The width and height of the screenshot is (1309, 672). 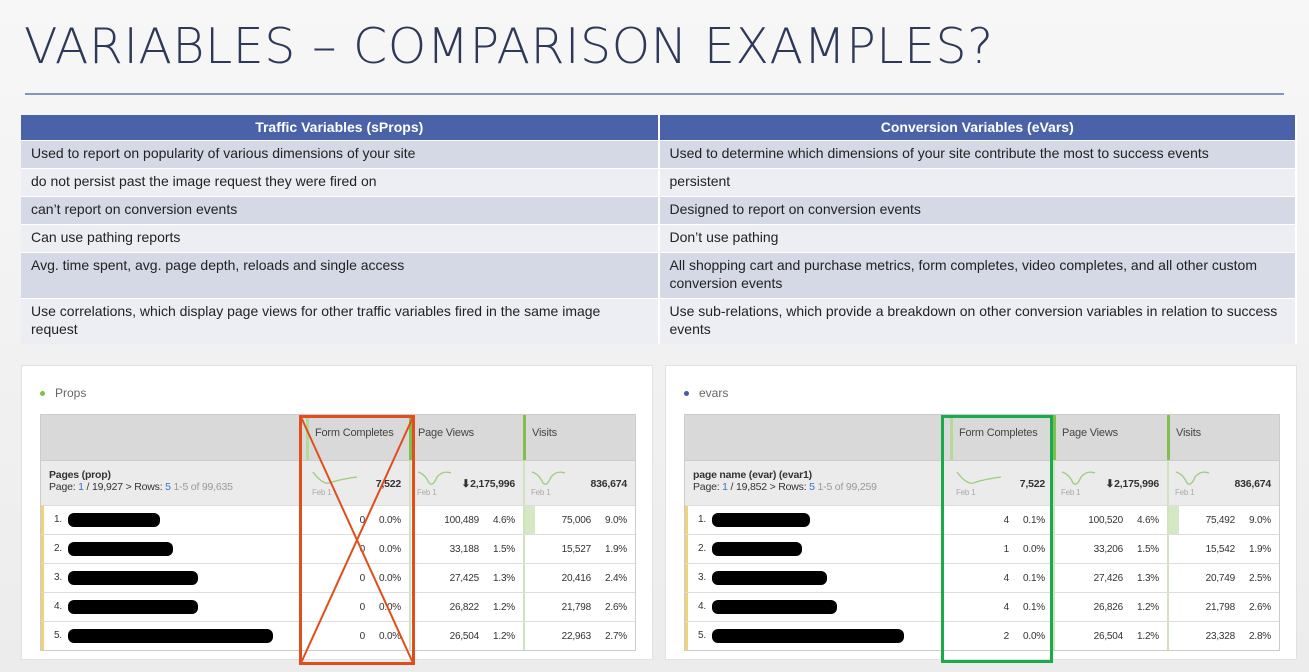 What do you see at coordinates (357, 540) in the screenshot?
I see `cross-out-mark` at bounding box center [357, 540].